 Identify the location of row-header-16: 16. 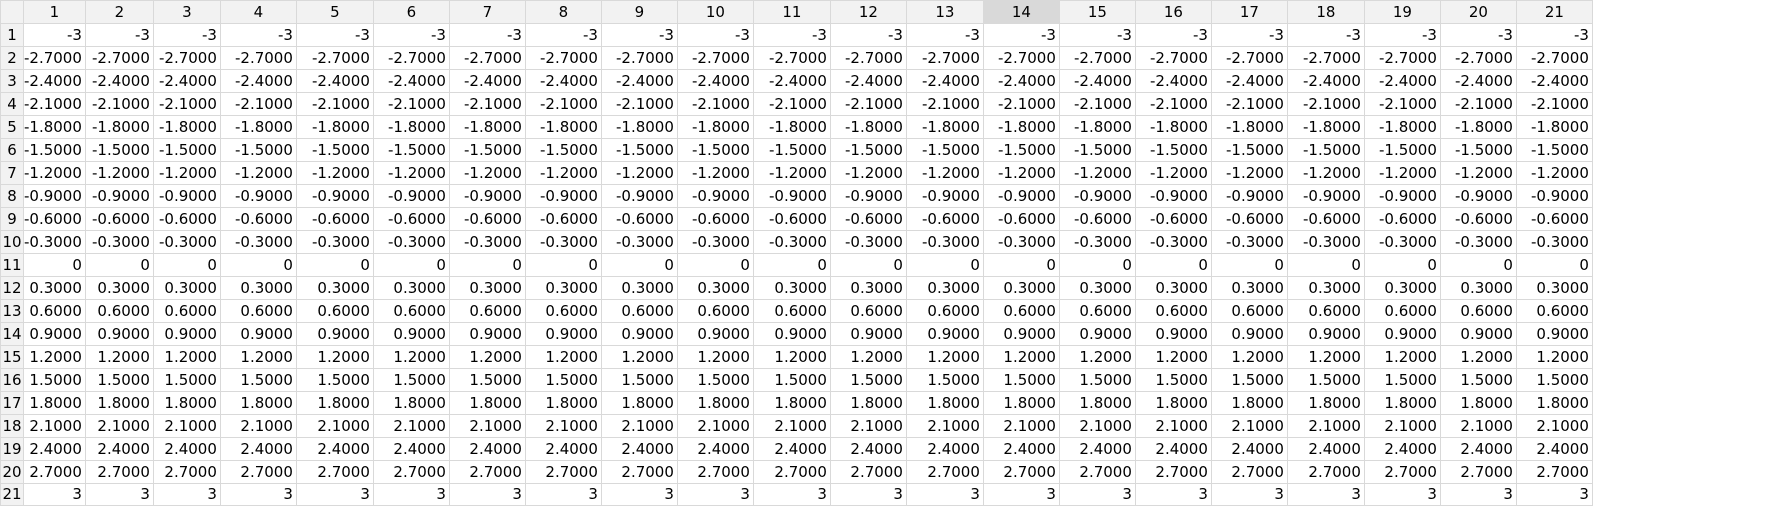
(12, 380).